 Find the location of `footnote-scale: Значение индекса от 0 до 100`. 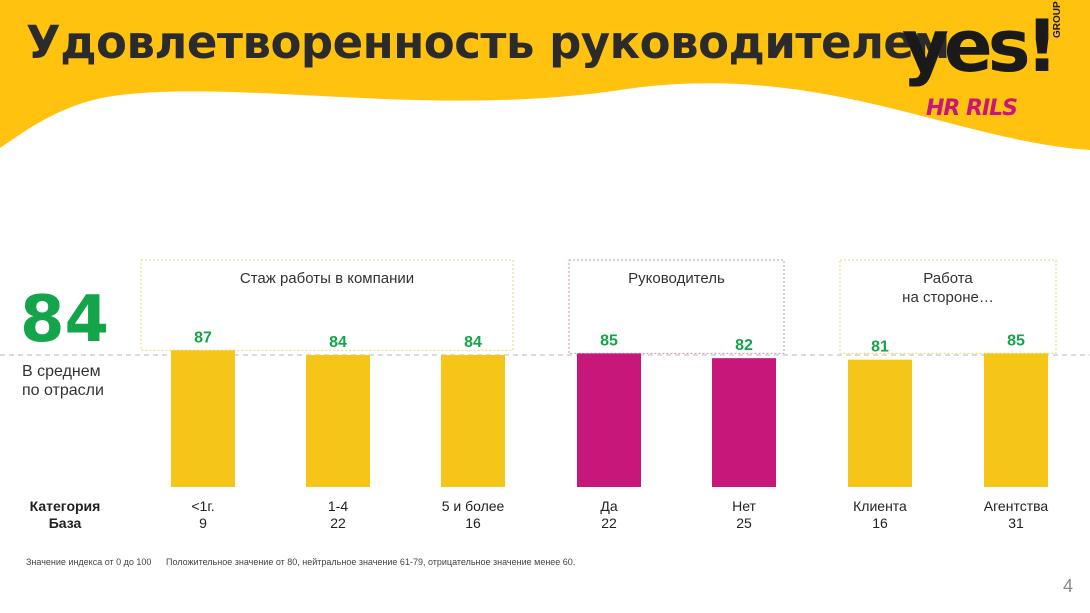

footnote-scale: Значение индекса от 0 до 100 is located at coordinates (89, 562).